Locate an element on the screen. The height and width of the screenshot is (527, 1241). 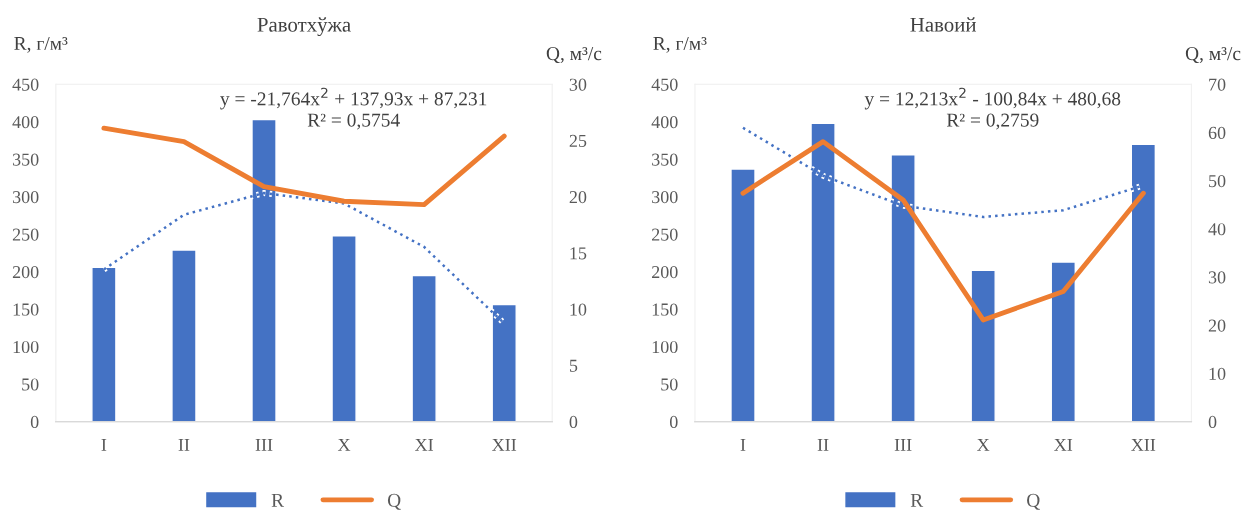
y2-tick-label: 5 is located at coordinates (573, 365).